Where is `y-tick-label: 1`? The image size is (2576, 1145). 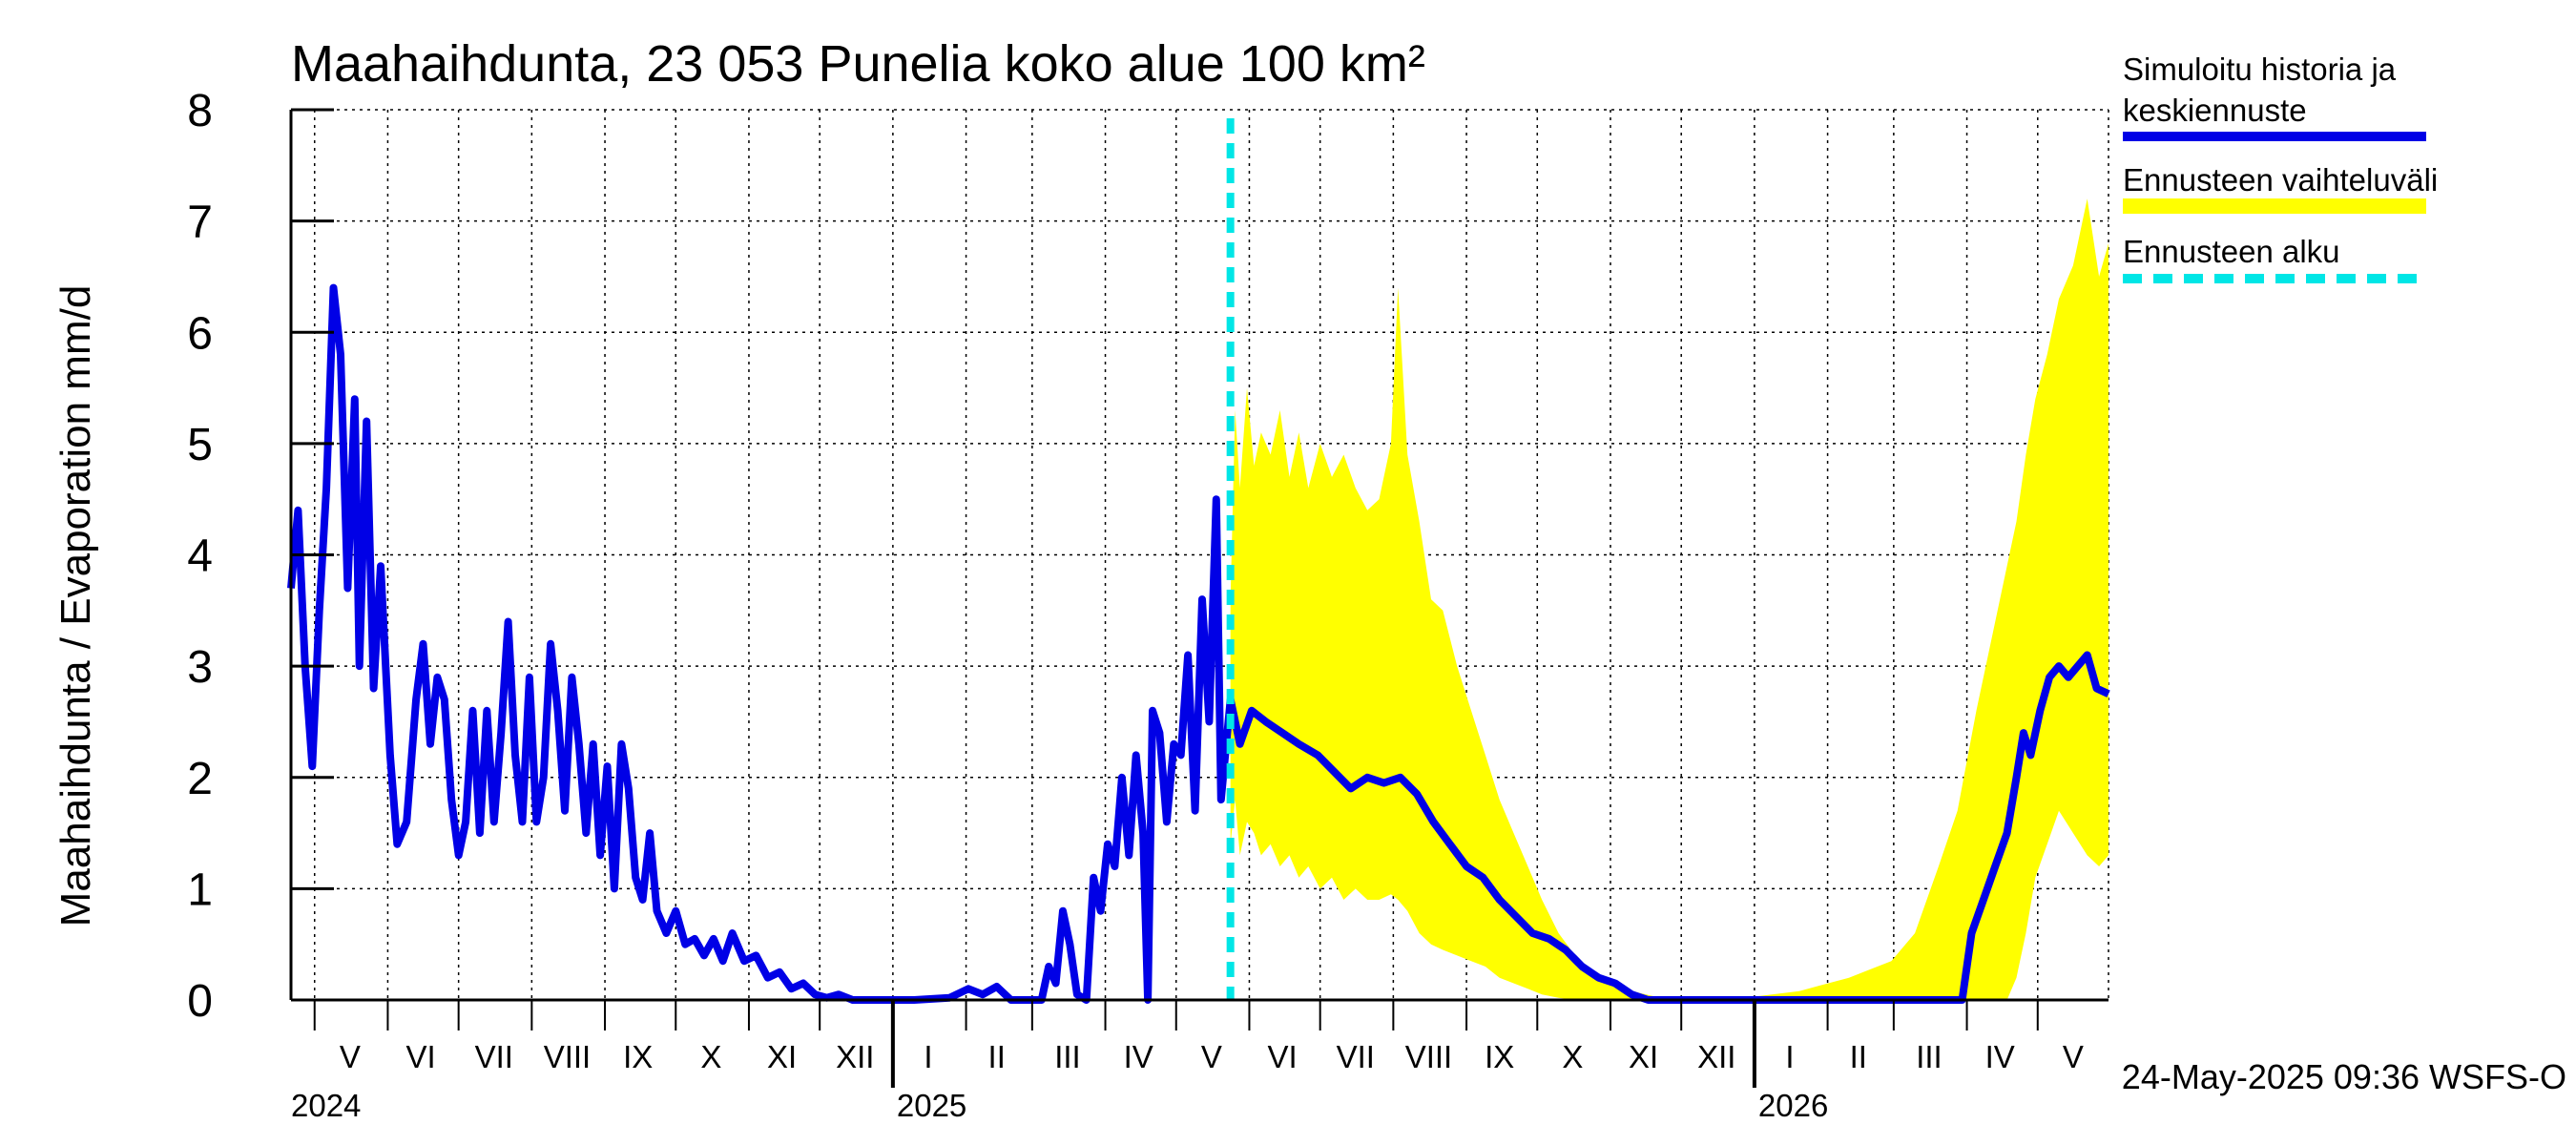
y-tick-label: 1 is located at coordinates (200, 890).